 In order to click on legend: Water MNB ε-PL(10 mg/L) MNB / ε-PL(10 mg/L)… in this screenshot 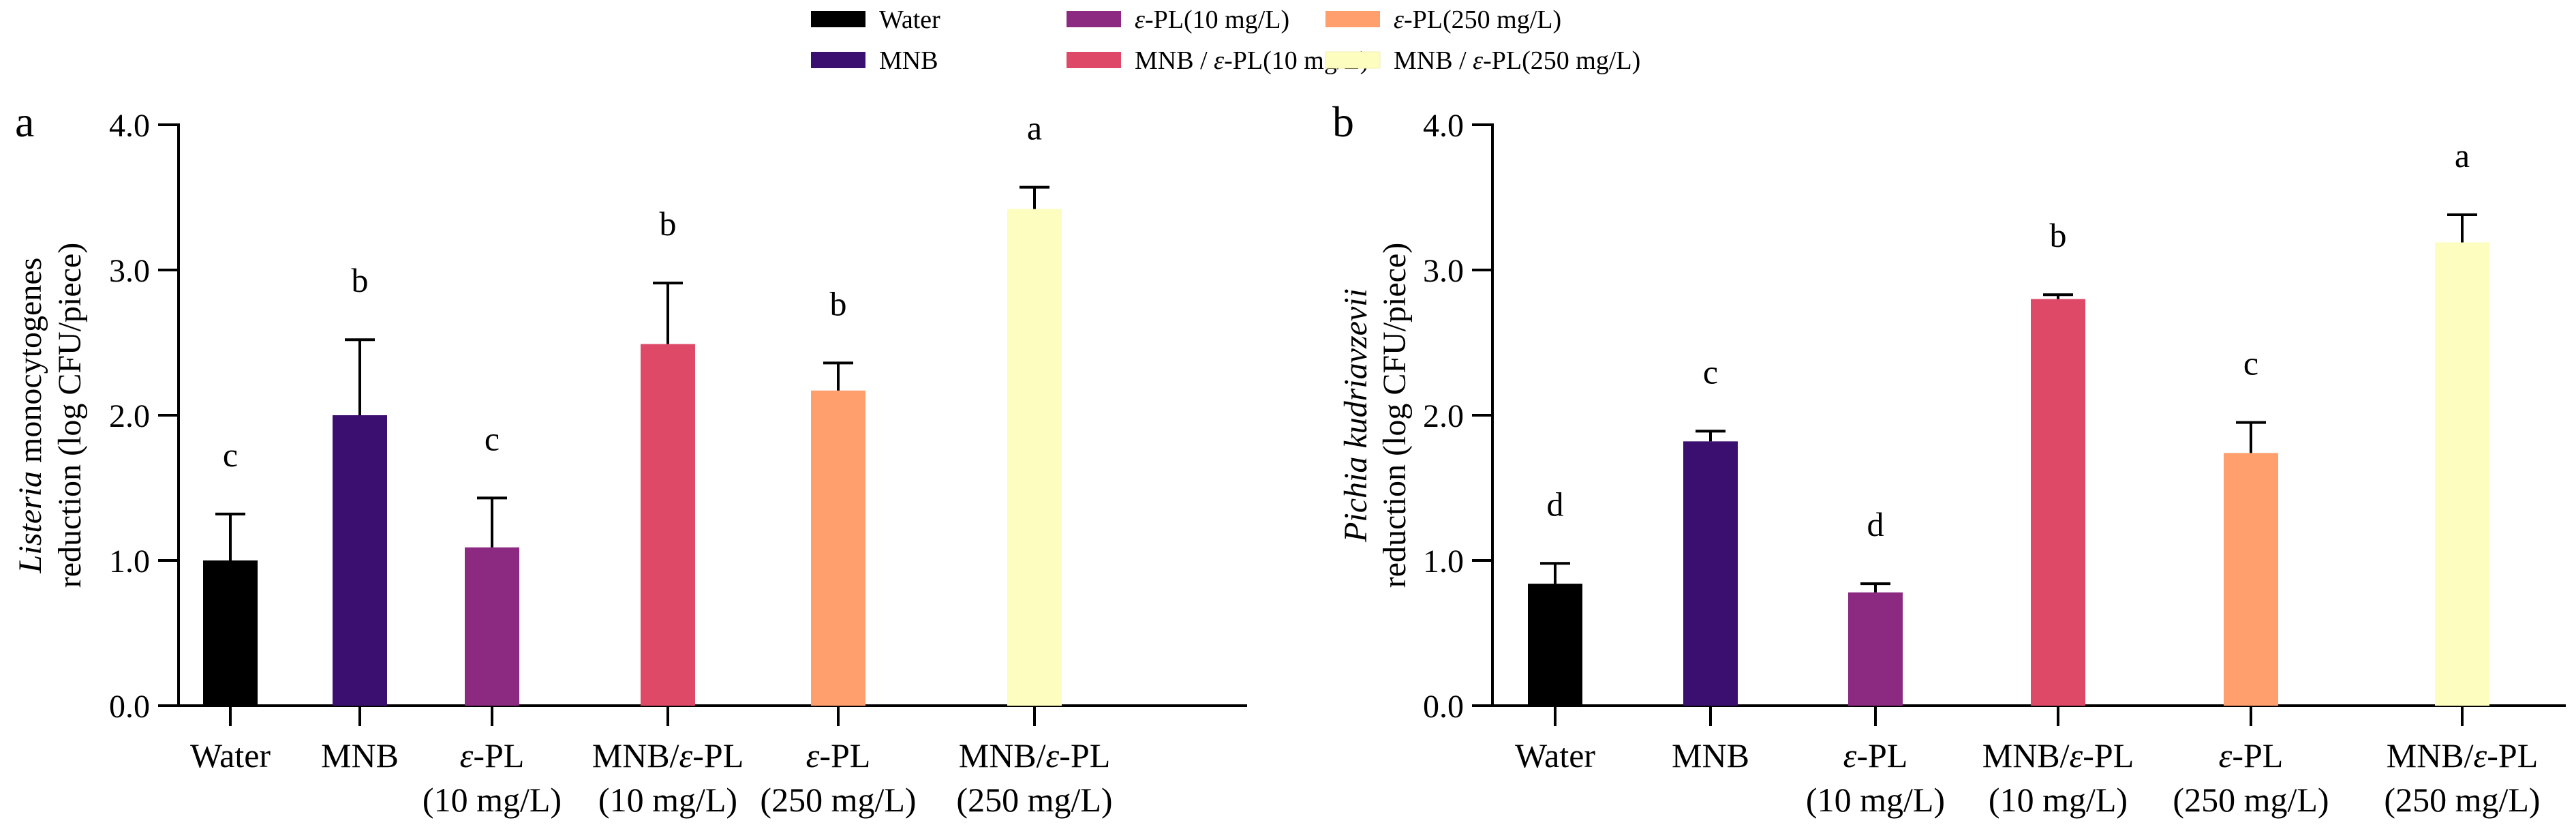, I will do `click(1225, 40)`.